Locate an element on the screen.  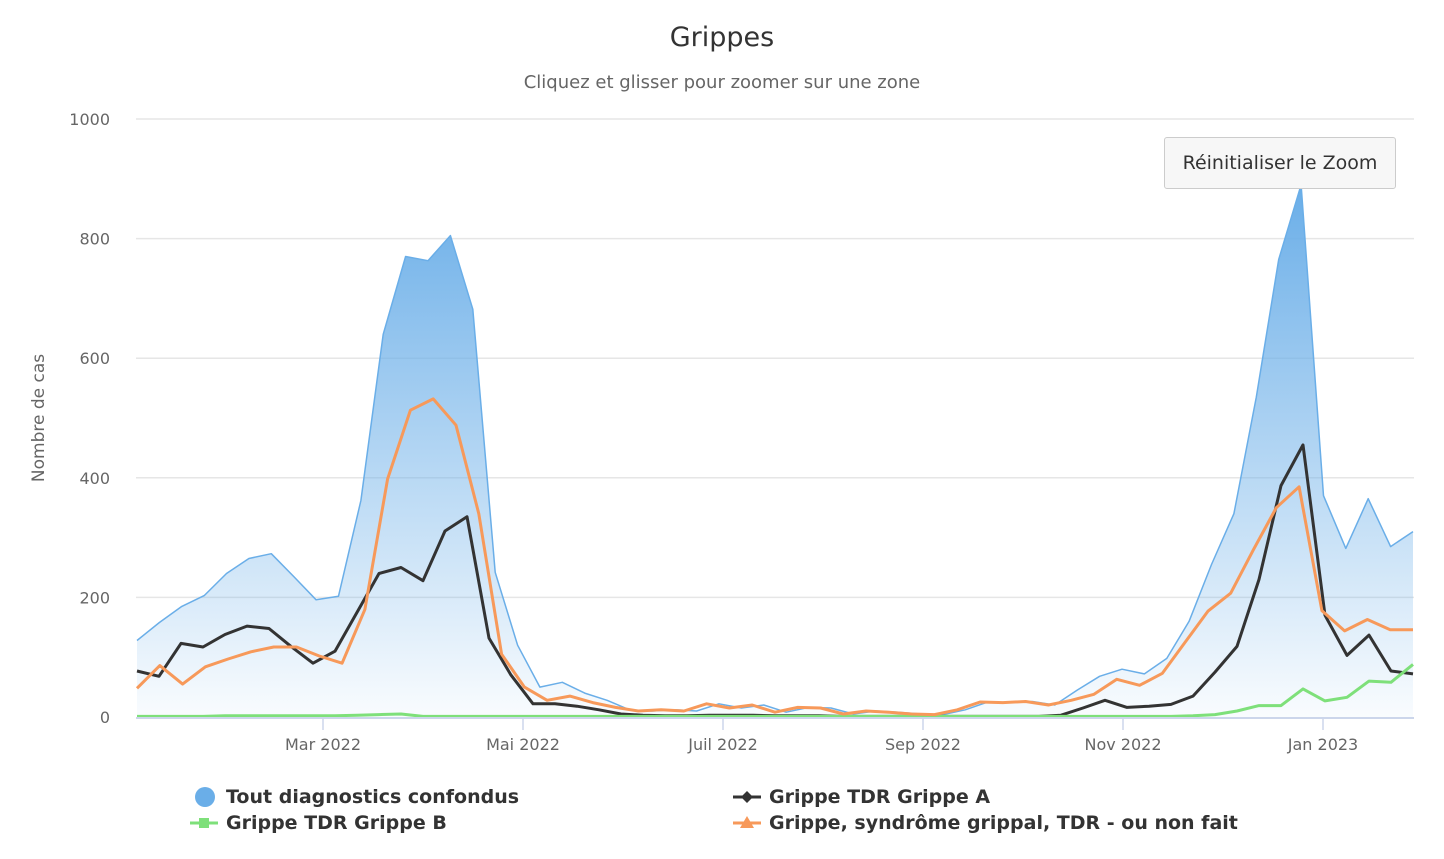
svg-text: Jan 2023 is located at coordinates (1322, 744).